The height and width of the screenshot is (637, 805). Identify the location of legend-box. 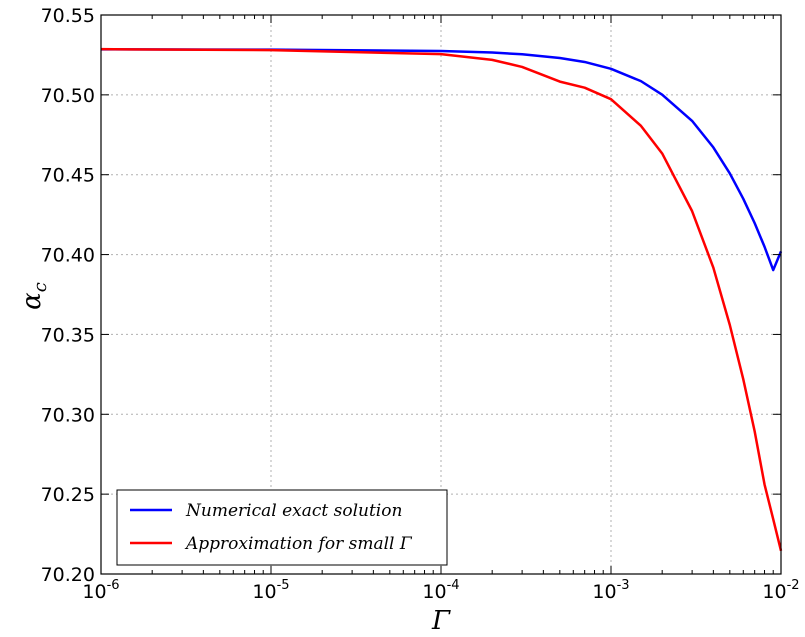
(282, 527).